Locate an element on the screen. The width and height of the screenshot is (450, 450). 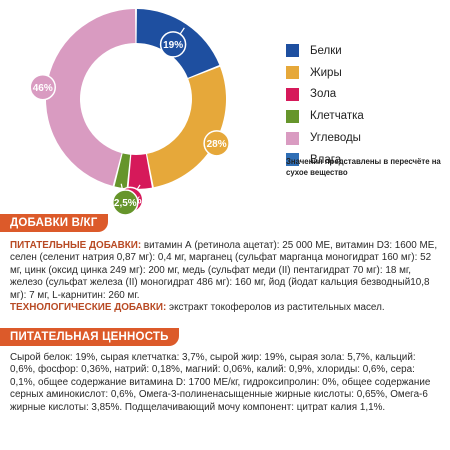
data-label: 46% is located at coordinates (43, 88).